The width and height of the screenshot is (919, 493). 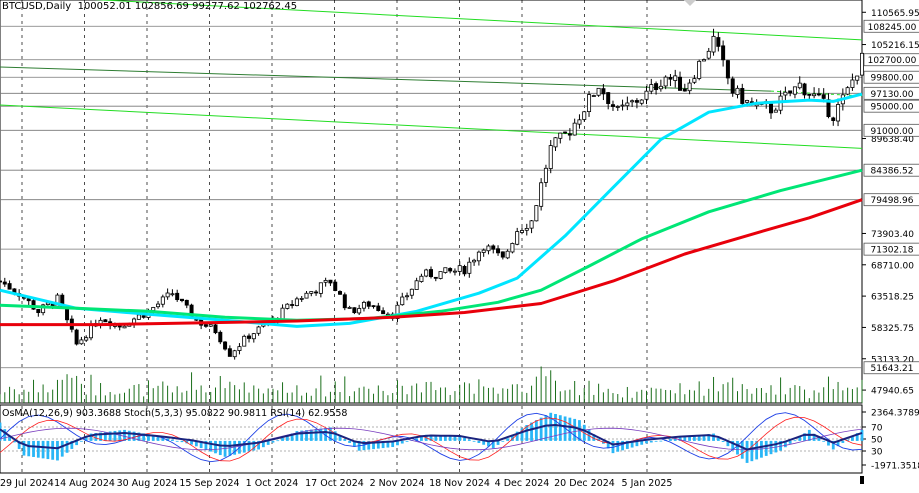 What do you see at coordinates (272, 483) in the screenshot?
I see `x-tick-label: 1 Oct 2024` at bounding box center [272, 483].